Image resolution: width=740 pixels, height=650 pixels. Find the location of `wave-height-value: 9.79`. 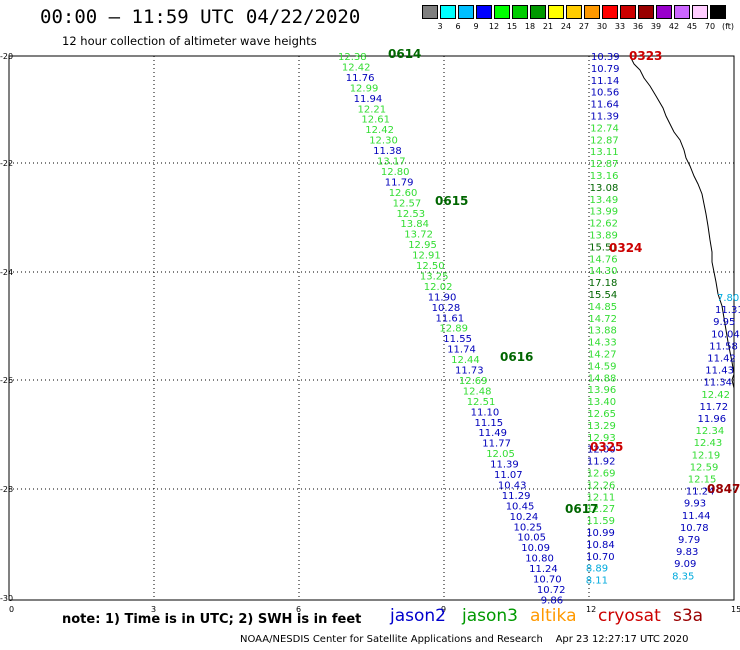

wave-height-value: 9.79 is located at coordinates (689, 540).